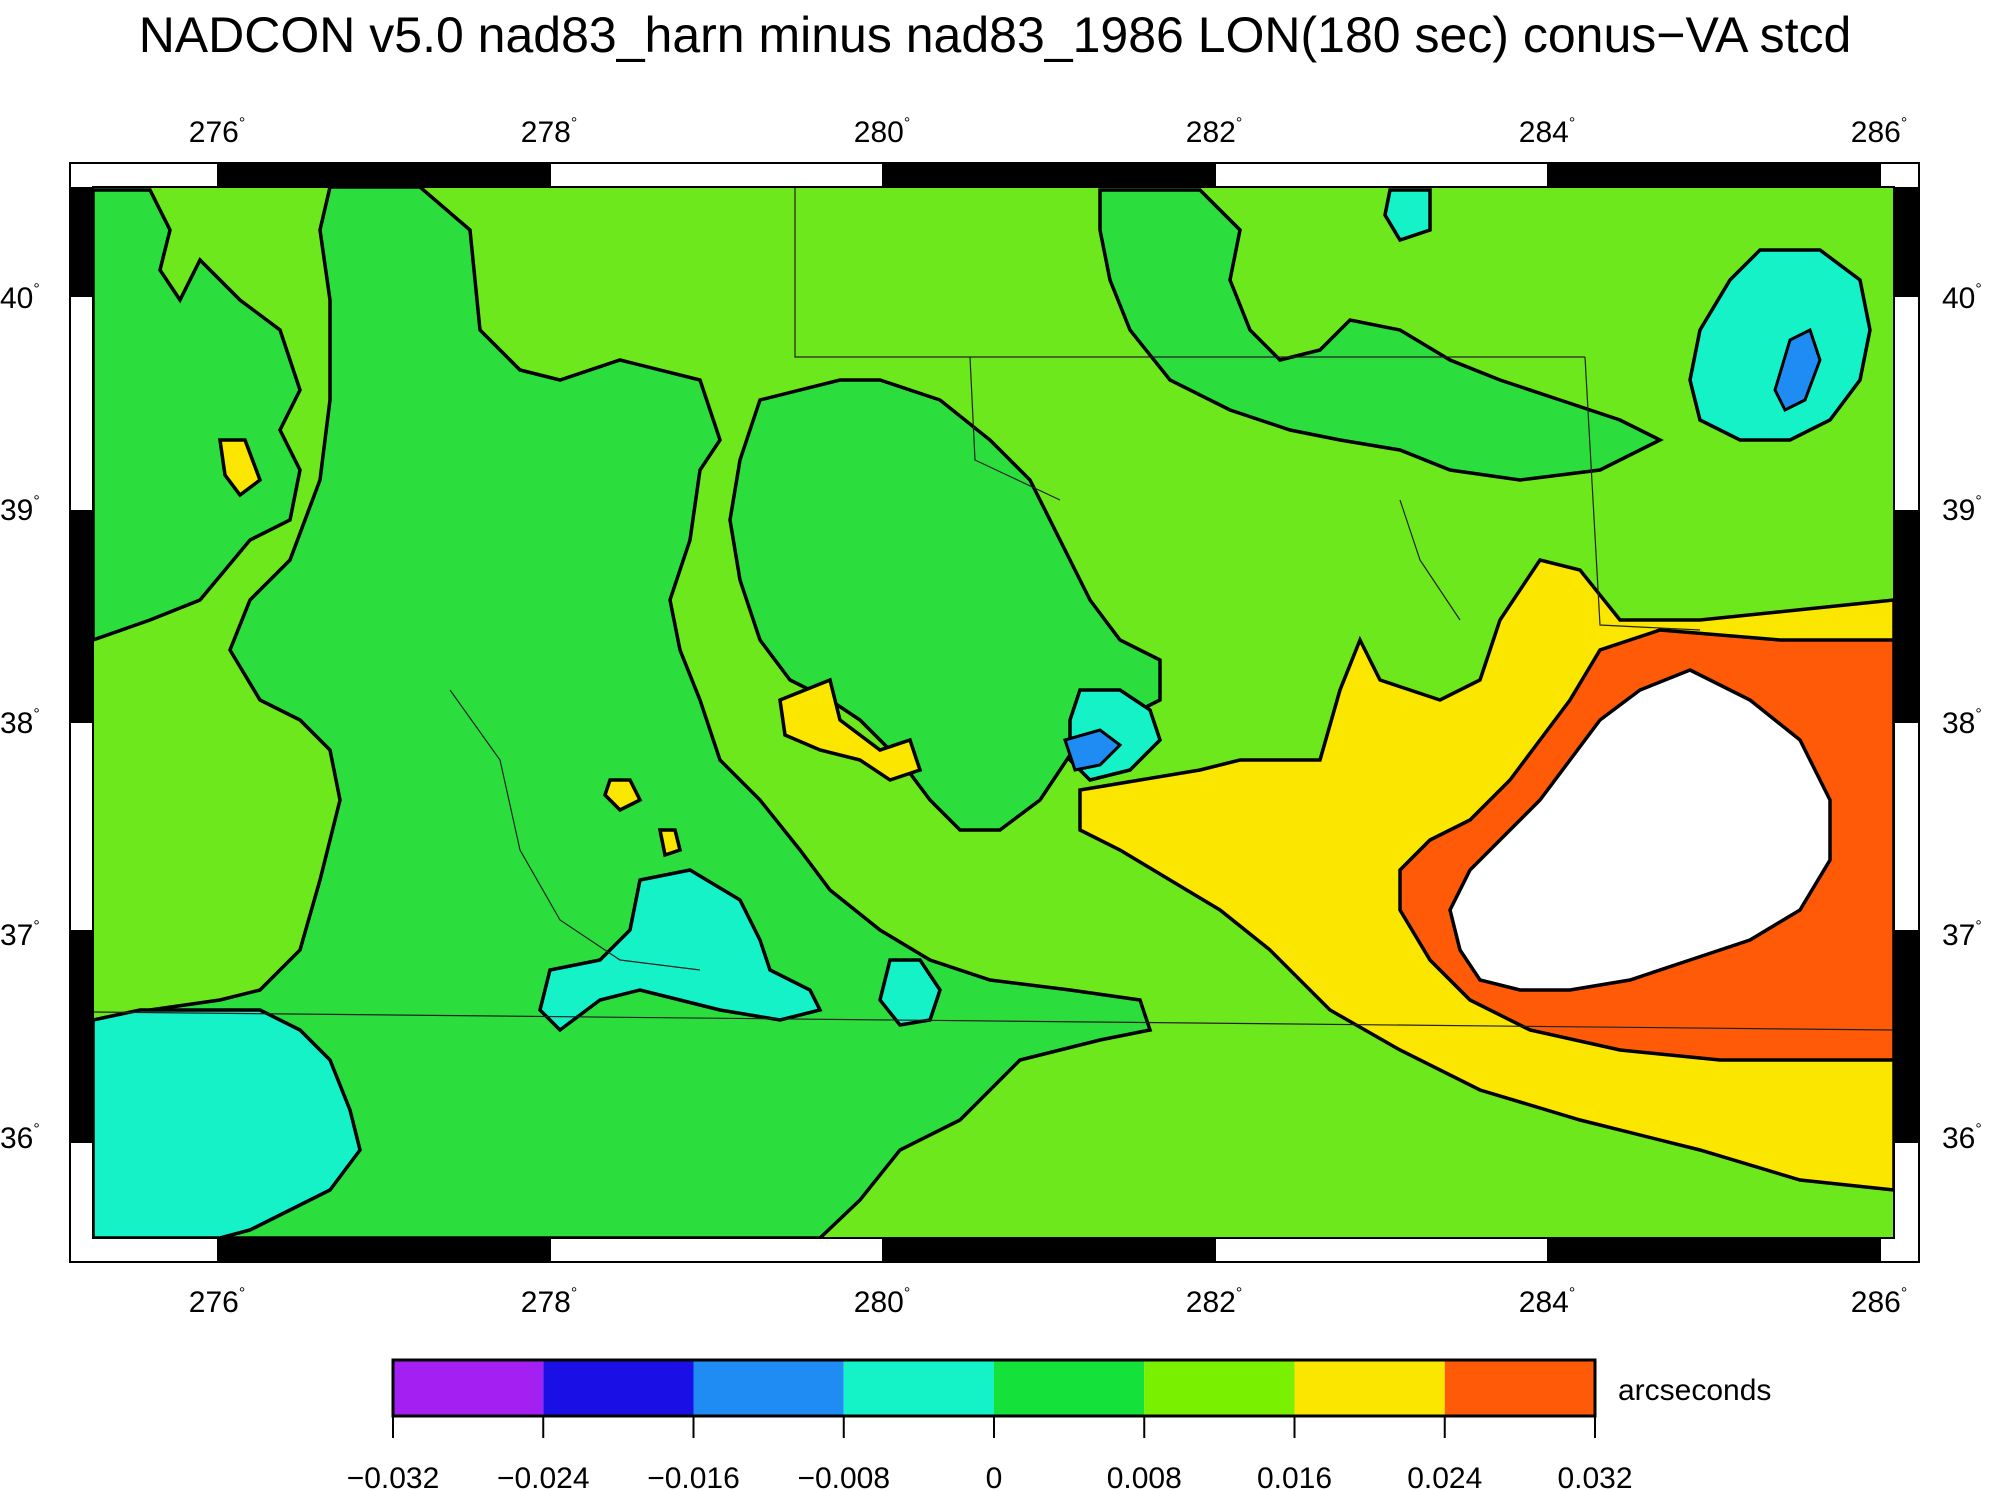 This screenshot has width=1990, height=1490. I want to click on colorbar-unit-label: arcseconds, so click(1694, 1390).